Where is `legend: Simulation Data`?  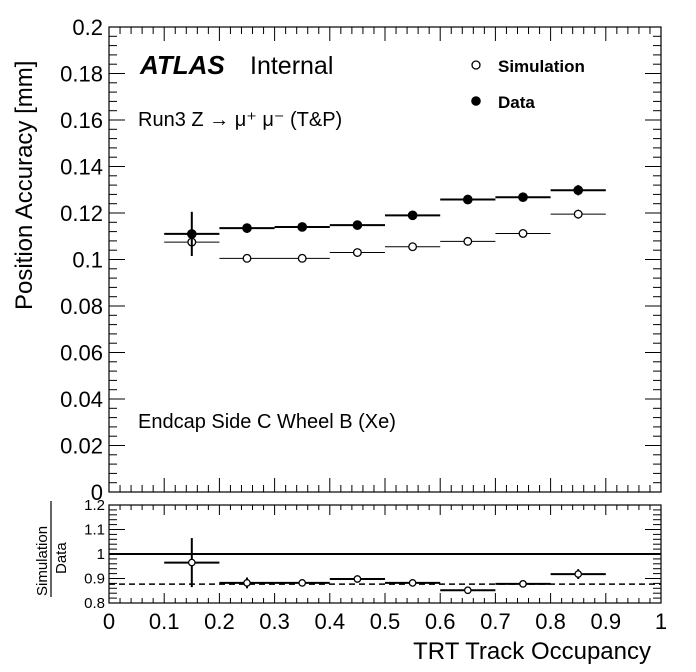
legend: Simulation Data is located at coordinates (528, 84).